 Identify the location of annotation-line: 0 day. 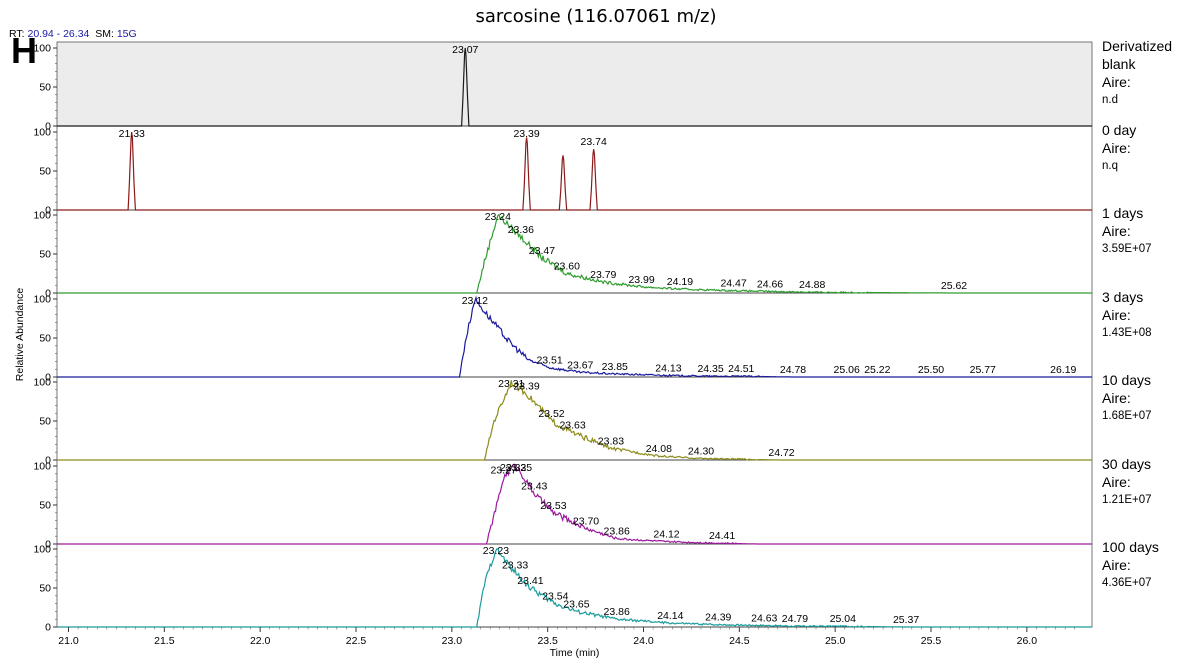
(1119, 130).